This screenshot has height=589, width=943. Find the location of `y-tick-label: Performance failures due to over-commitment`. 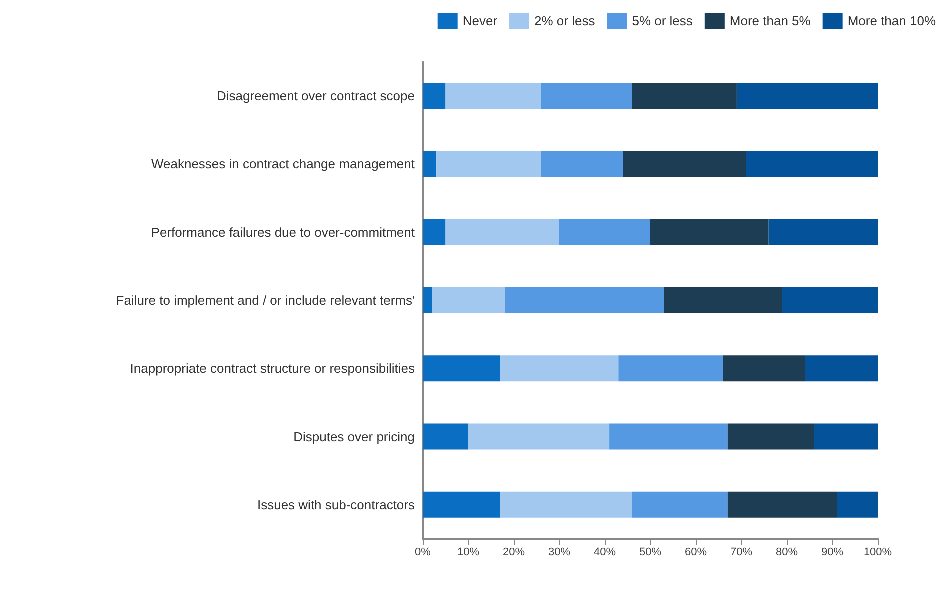

y-tick-label: Performance failures due to over-commitment is located at coordinates (283, 232).